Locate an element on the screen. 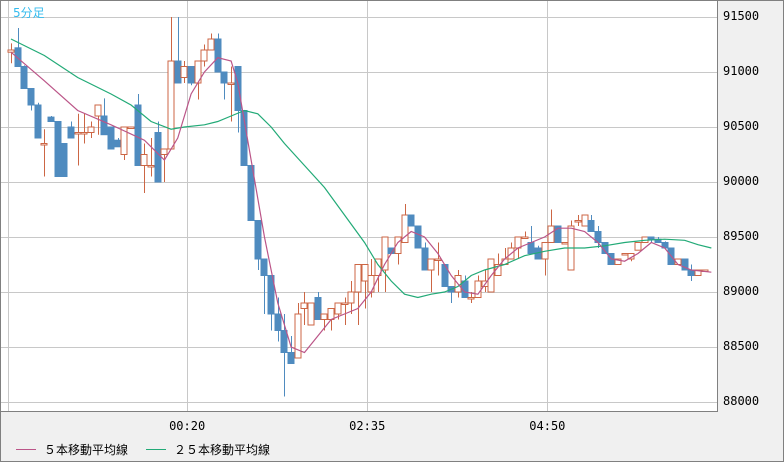 The width and height of the screenshot is (784, 462). y-tick-label: 90500 is located at coordinates (741, 126).